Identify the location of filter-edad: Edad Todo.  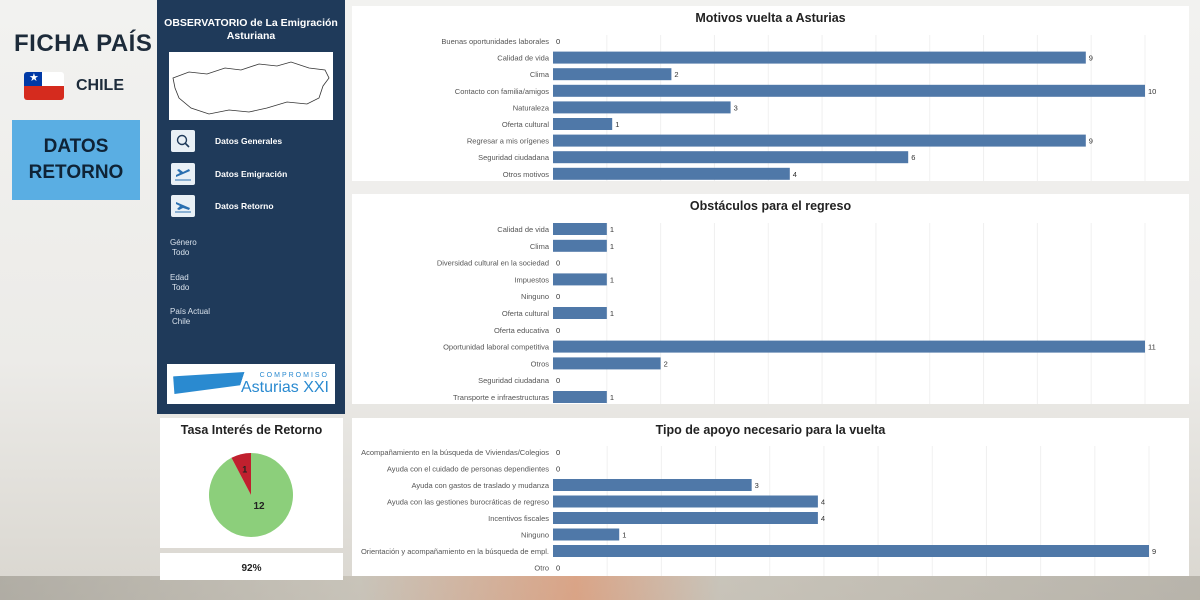
(179, 283).